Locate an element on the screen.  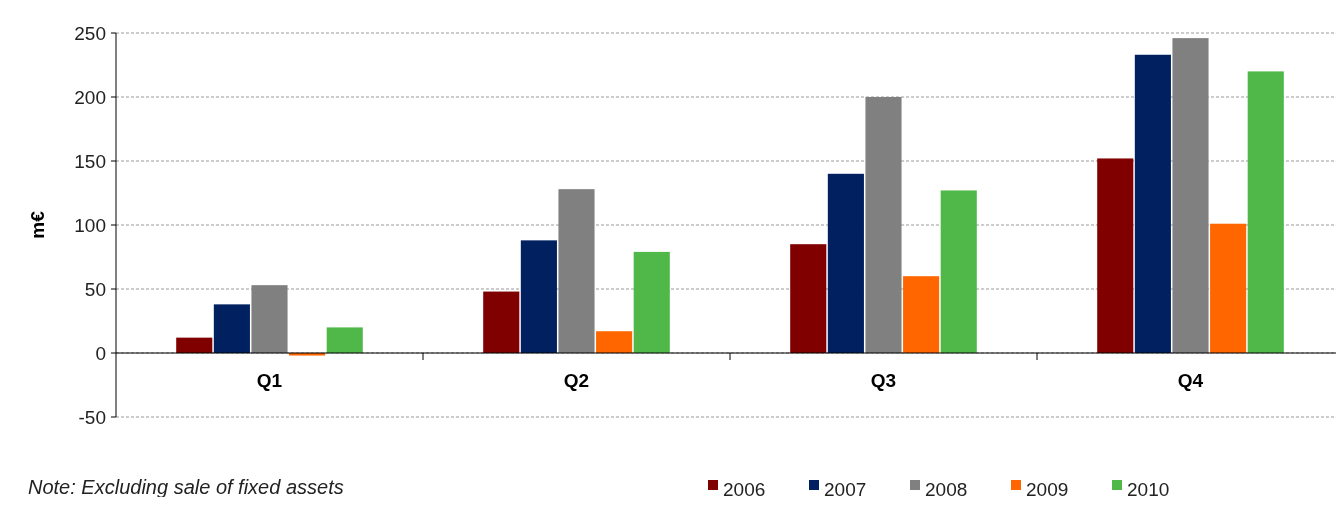
y-tick-label: 250 is located at coordinates (90, 33).